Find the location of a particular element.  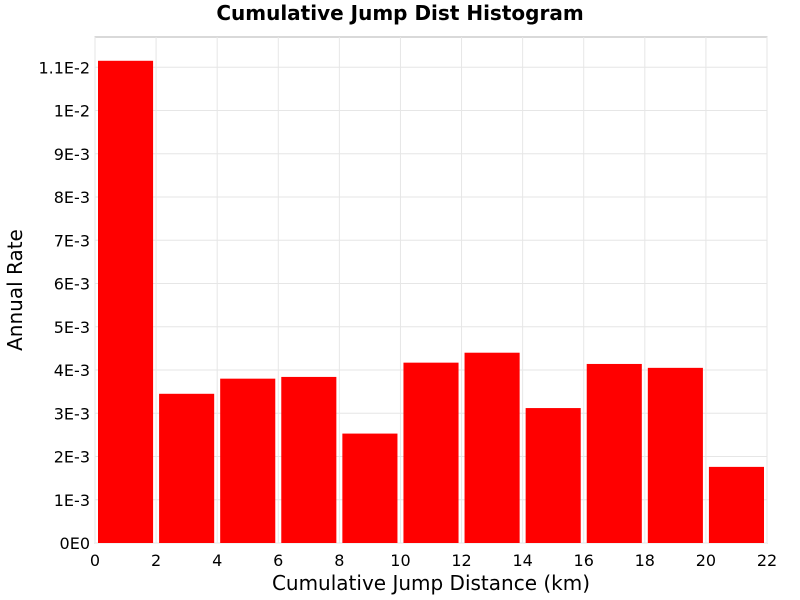

x-tick-label: 18 is located at coordinates (645, 560).